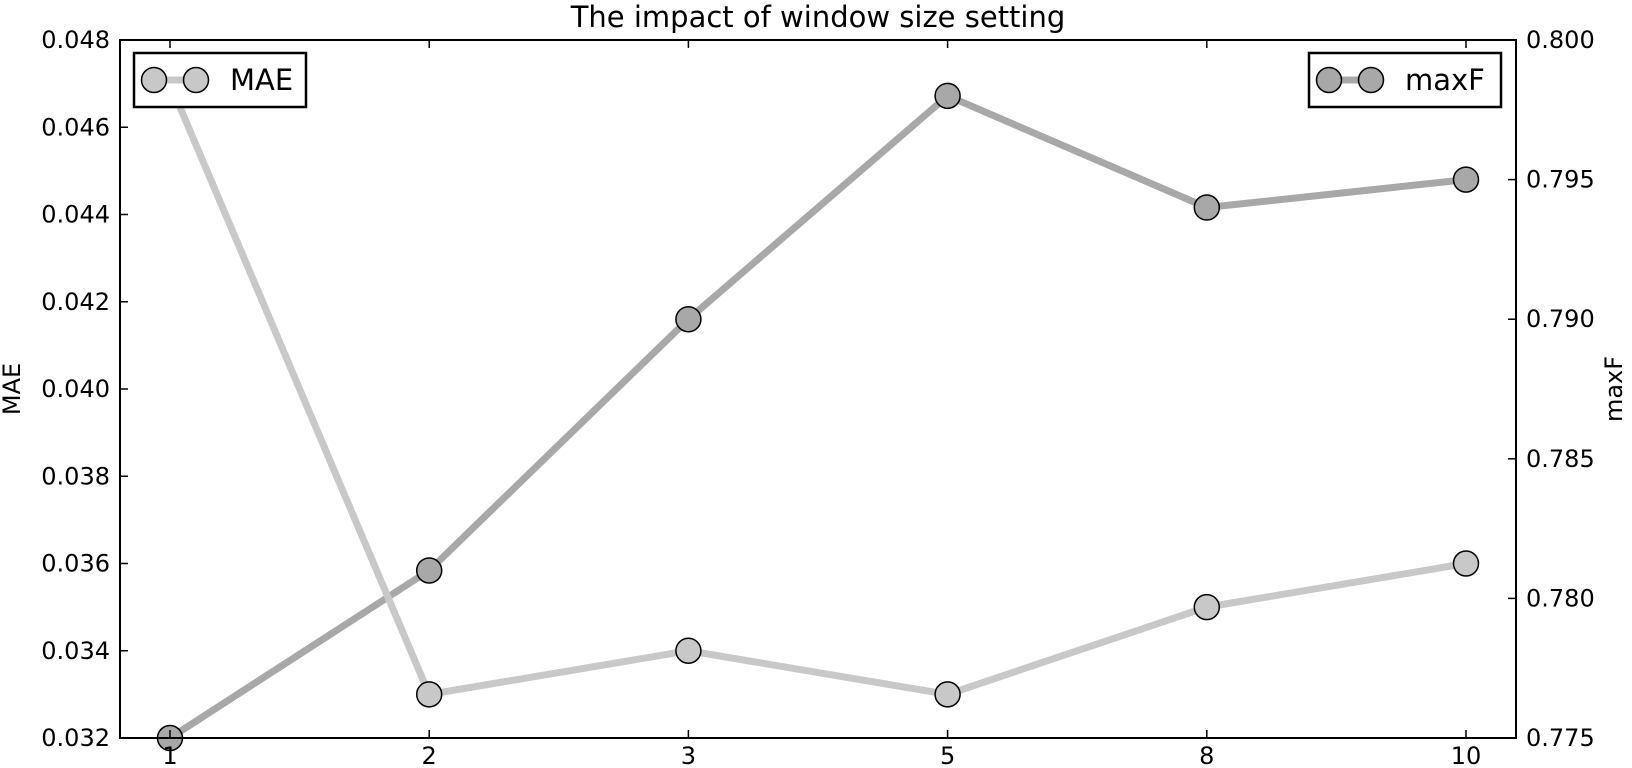  Describe the element at coordinates (13, 389) in the screenshot. I see `left-axis-title: MAE` at that location.